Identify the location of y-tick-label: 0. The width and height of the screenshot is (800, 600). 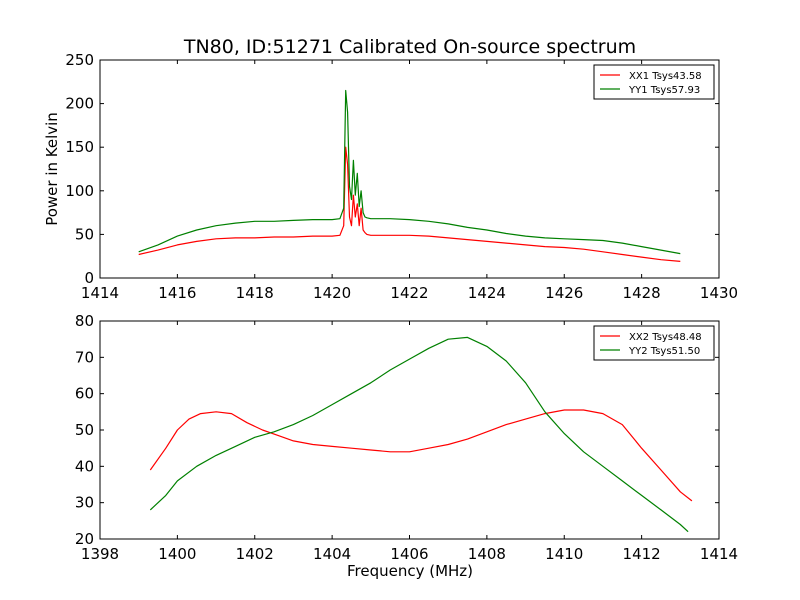
(89, 278).